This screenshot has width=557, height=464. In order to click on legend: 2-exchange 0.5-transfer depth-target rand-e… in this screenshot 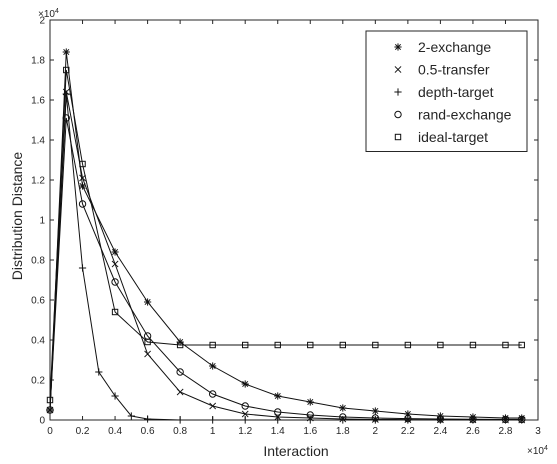, I will do `click(446, 91)`.